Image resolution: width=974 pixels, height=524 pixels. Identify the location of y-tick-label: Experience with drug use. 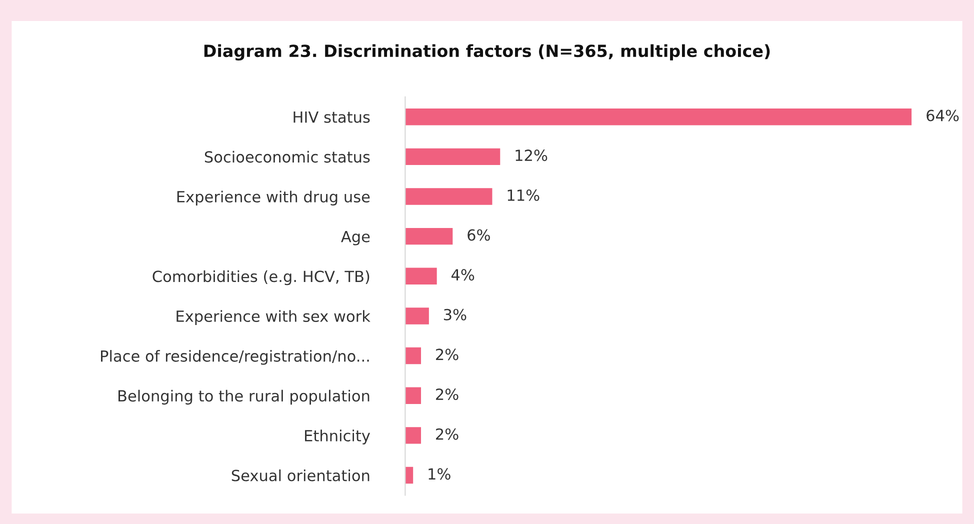
(273, 198).